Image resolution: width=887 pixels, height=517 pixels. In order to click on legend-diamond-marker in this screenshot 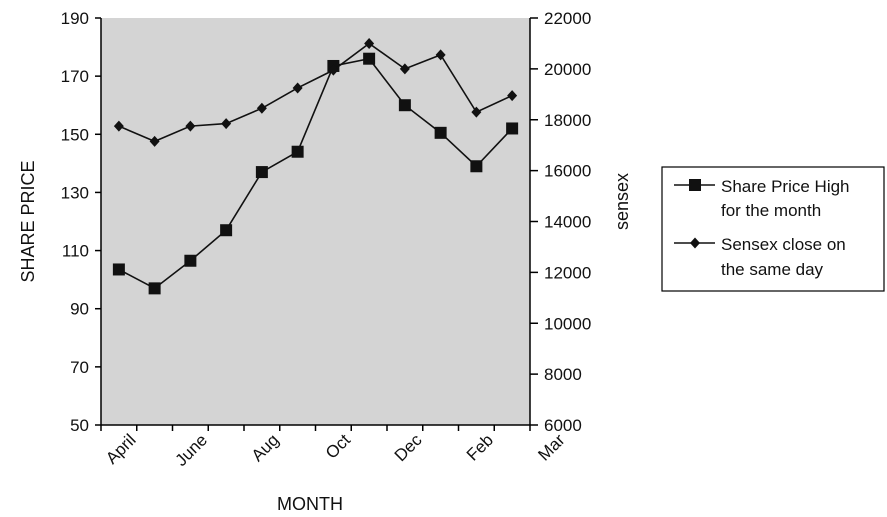, I will do `click(695, 243)`.